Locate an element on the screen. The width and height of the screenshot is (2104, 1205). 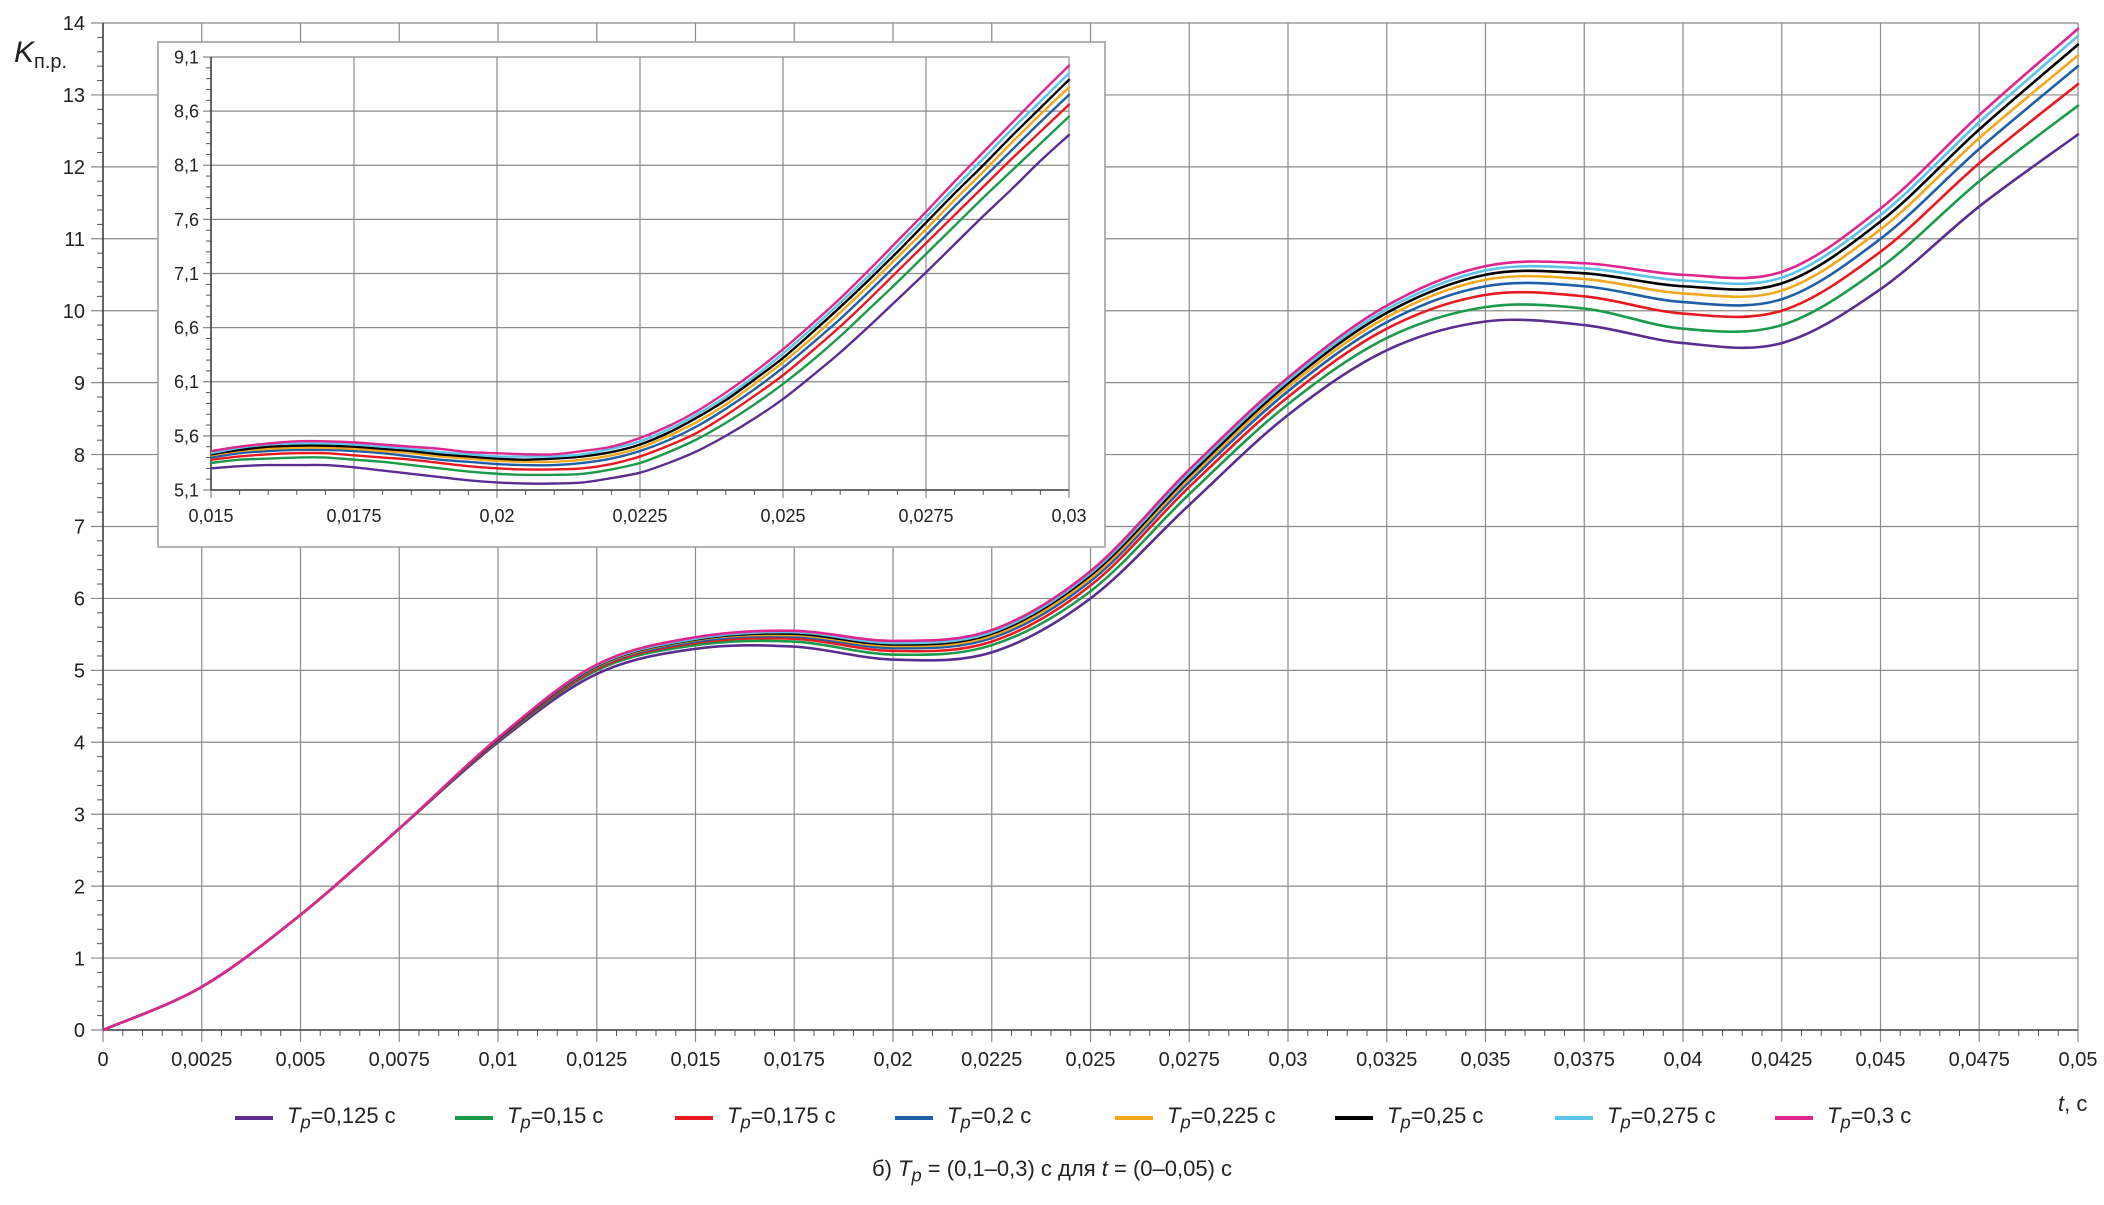
inset-series-group is located at coordinates (641, 274).